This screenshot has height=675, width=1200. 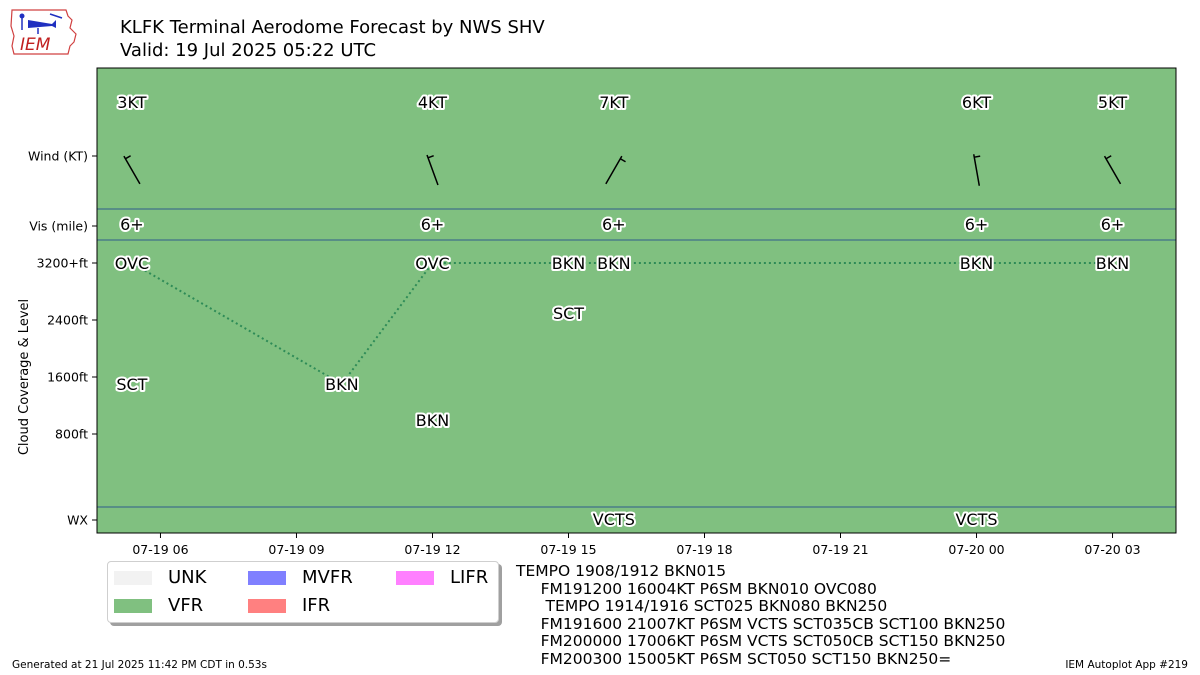 I want to click on chart-subtitle: Valid: 19 Jul 2025 05:22 UTC, so click(x=248, y=50).